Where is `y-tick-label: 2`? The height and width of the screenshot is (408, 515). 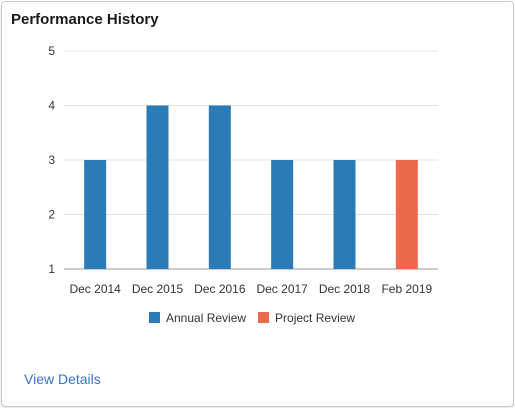
y-tick-label: 2 is located at coordinates (51, 215).